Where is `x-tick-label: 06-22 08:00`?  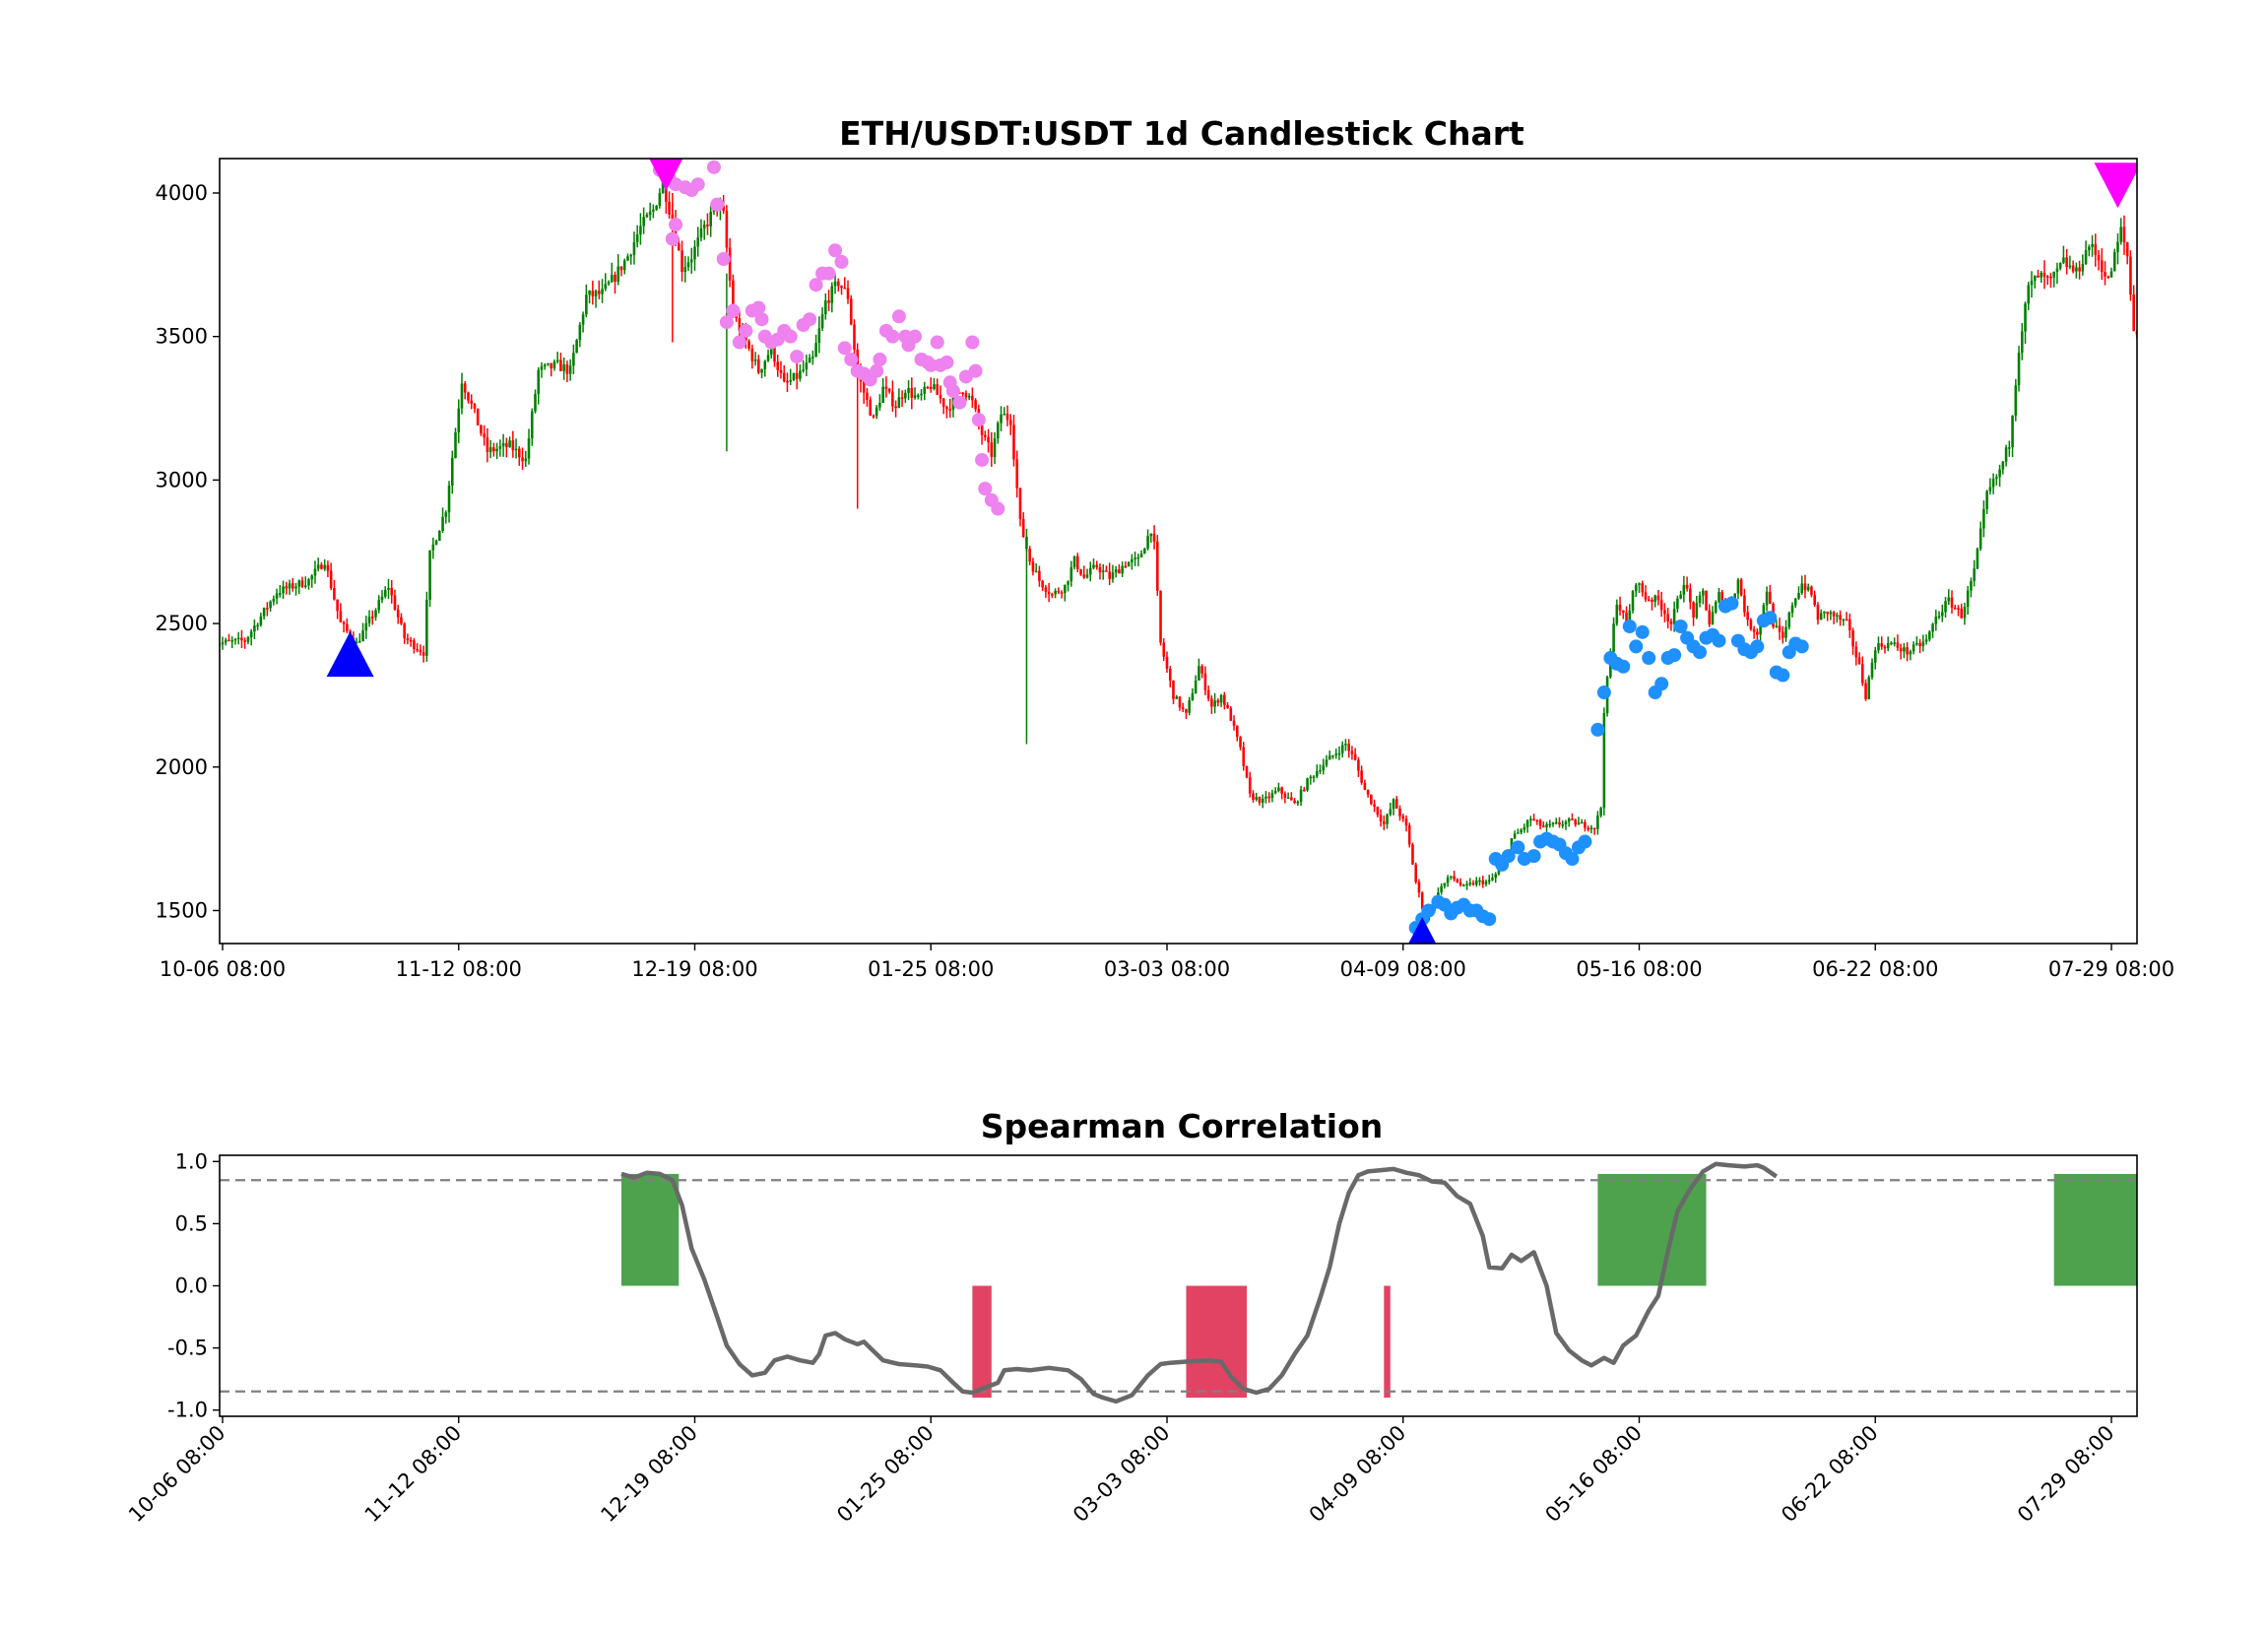 x-tick-label: 06-22 08:00 is located at coordinates (1875, 969).